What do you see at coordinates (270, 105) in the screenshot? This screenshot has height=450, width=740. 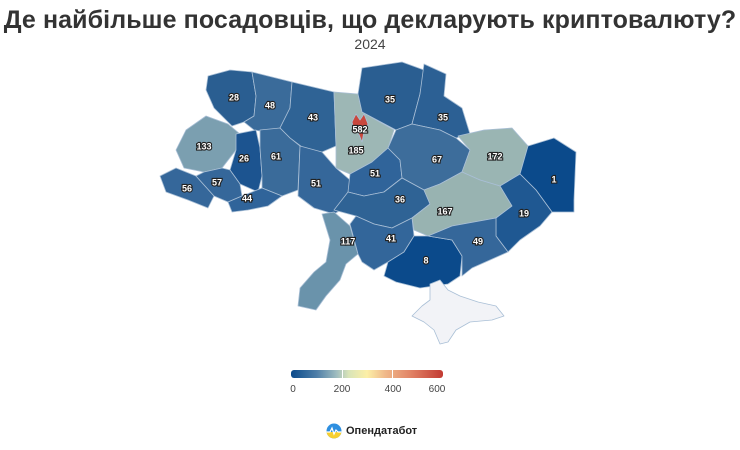 I see `label-rivne: 48` at bounding box center [270, 105].